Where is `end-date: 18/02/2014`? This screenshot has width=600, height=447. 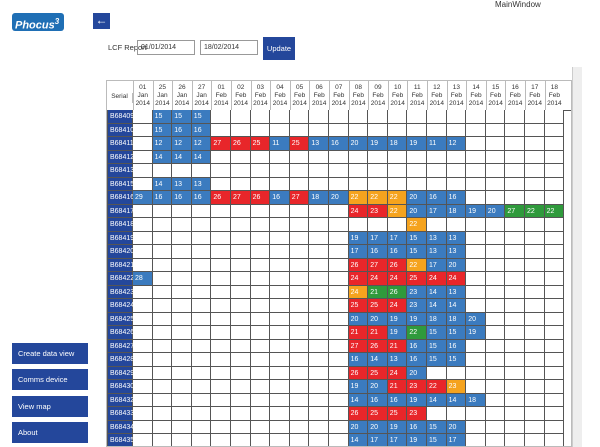 end-date: 18/02/2014 is located at coordinates (229, 47).